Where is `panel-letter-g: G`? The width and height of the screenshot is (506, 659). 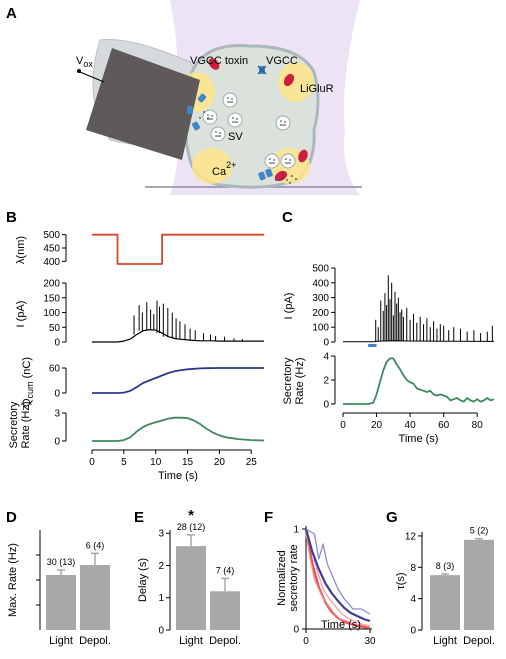
panel-letter-g: G is located at coordinates (392, 517).